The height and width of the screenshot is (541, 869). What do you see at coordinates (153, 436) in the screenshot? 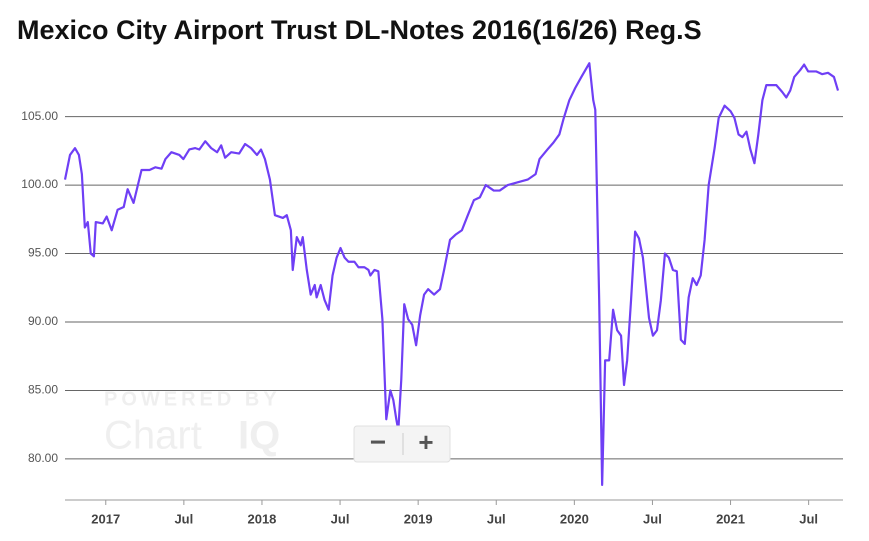
I see `watermark-brand: Chart` at bounding box center [153, 436].